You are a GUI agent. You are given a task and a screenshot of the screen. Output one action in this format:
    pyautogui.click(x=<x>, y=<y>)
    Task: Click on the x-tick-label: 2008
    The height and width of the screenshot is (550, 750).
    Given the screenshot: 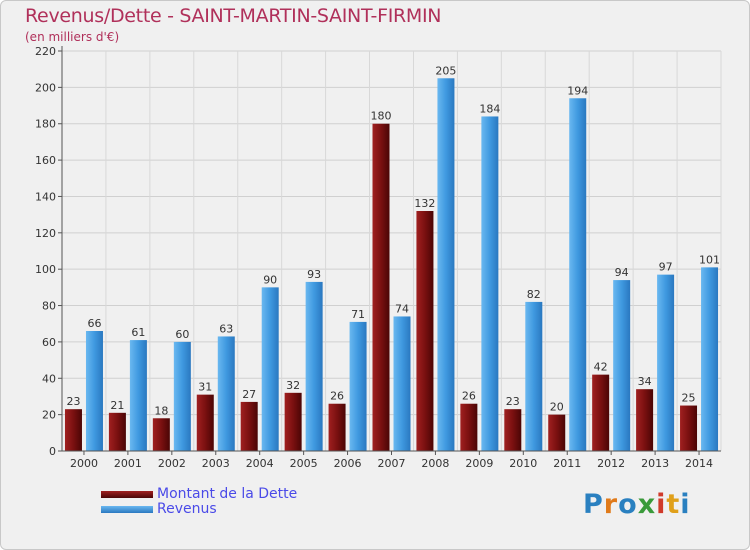 What is the action you would take?
    pyautogui.click(x=435, y=463)
    